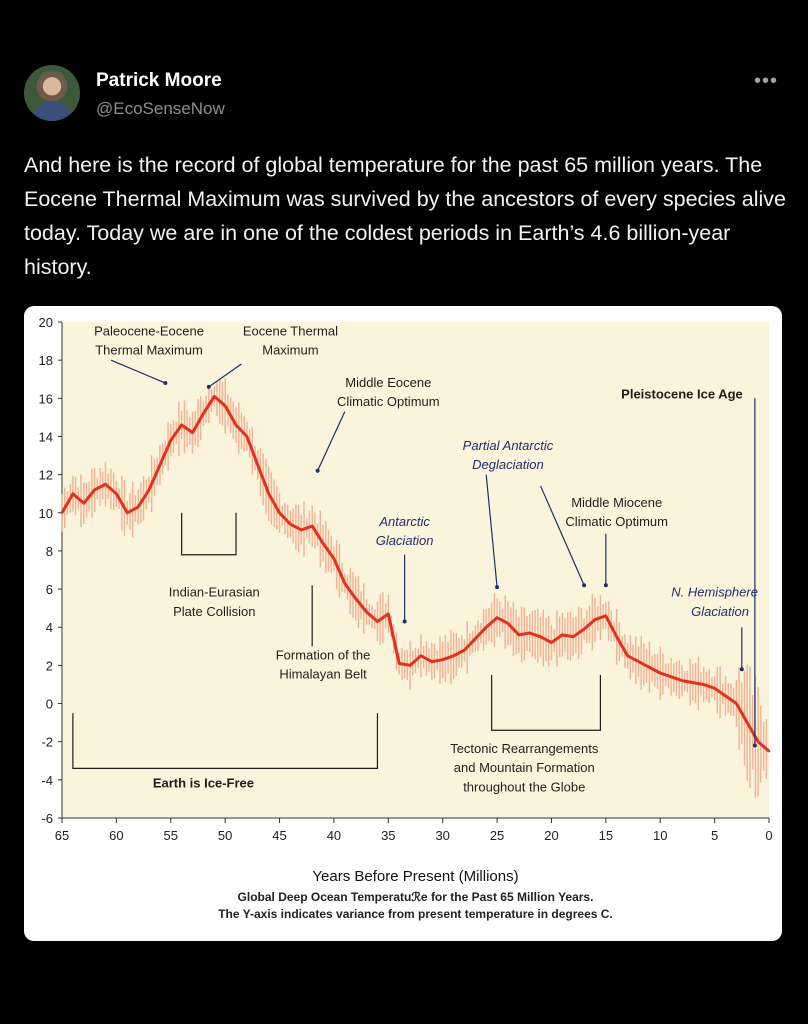 Image resolution: width=808 pixels, height=1024 pixels. I want to click on chart-annotation: Pleistocene Ice Age, so click(682, 393).